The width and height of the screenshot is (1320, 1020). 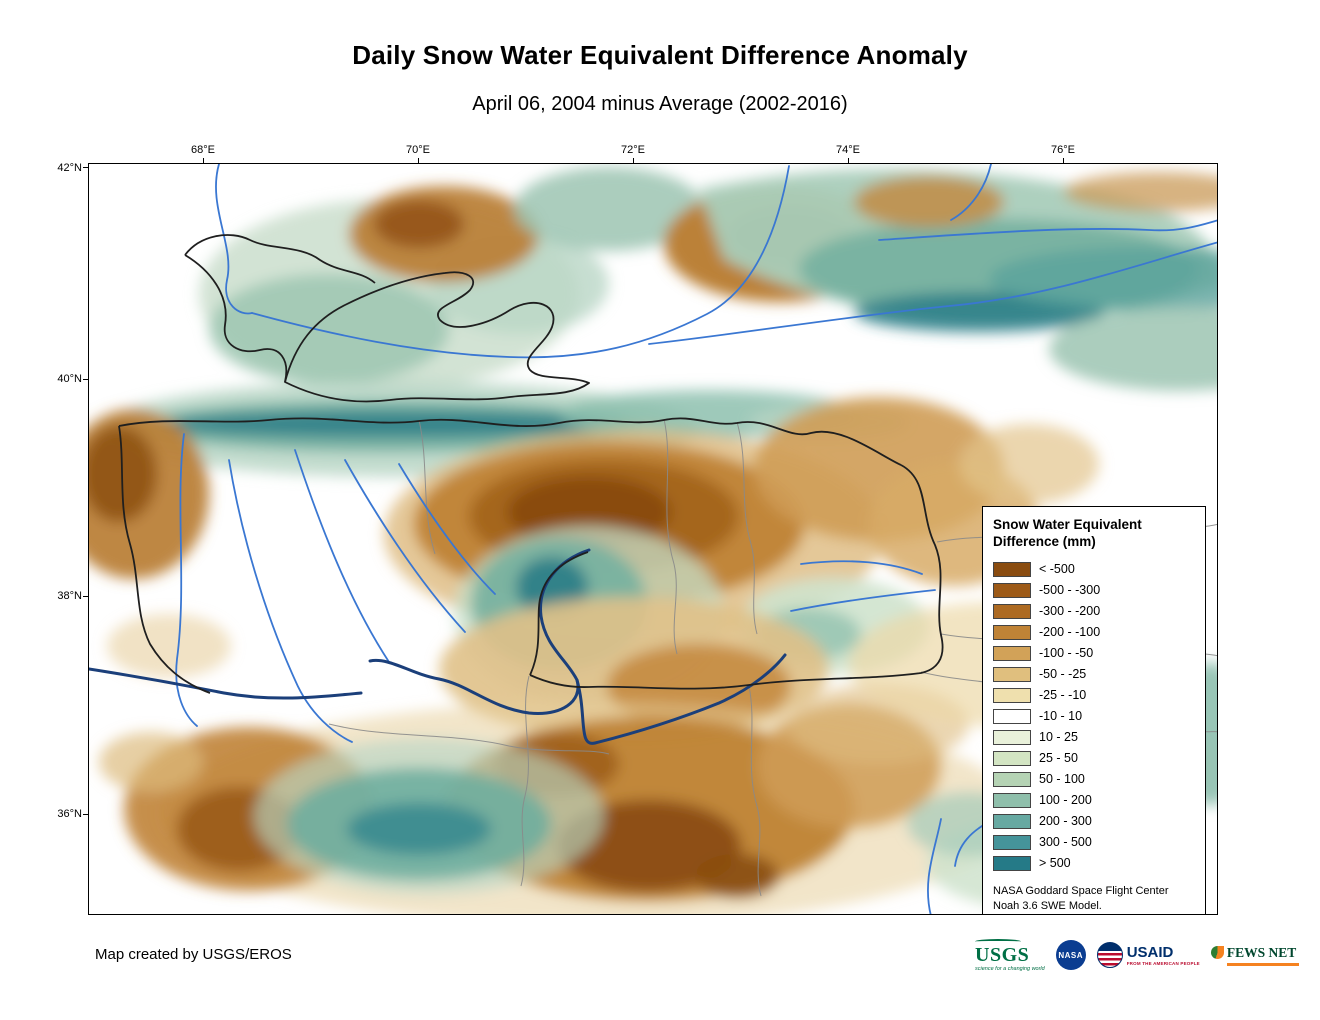 I want to click on x-tick-label: 72°E, so click(x=633, y=150).